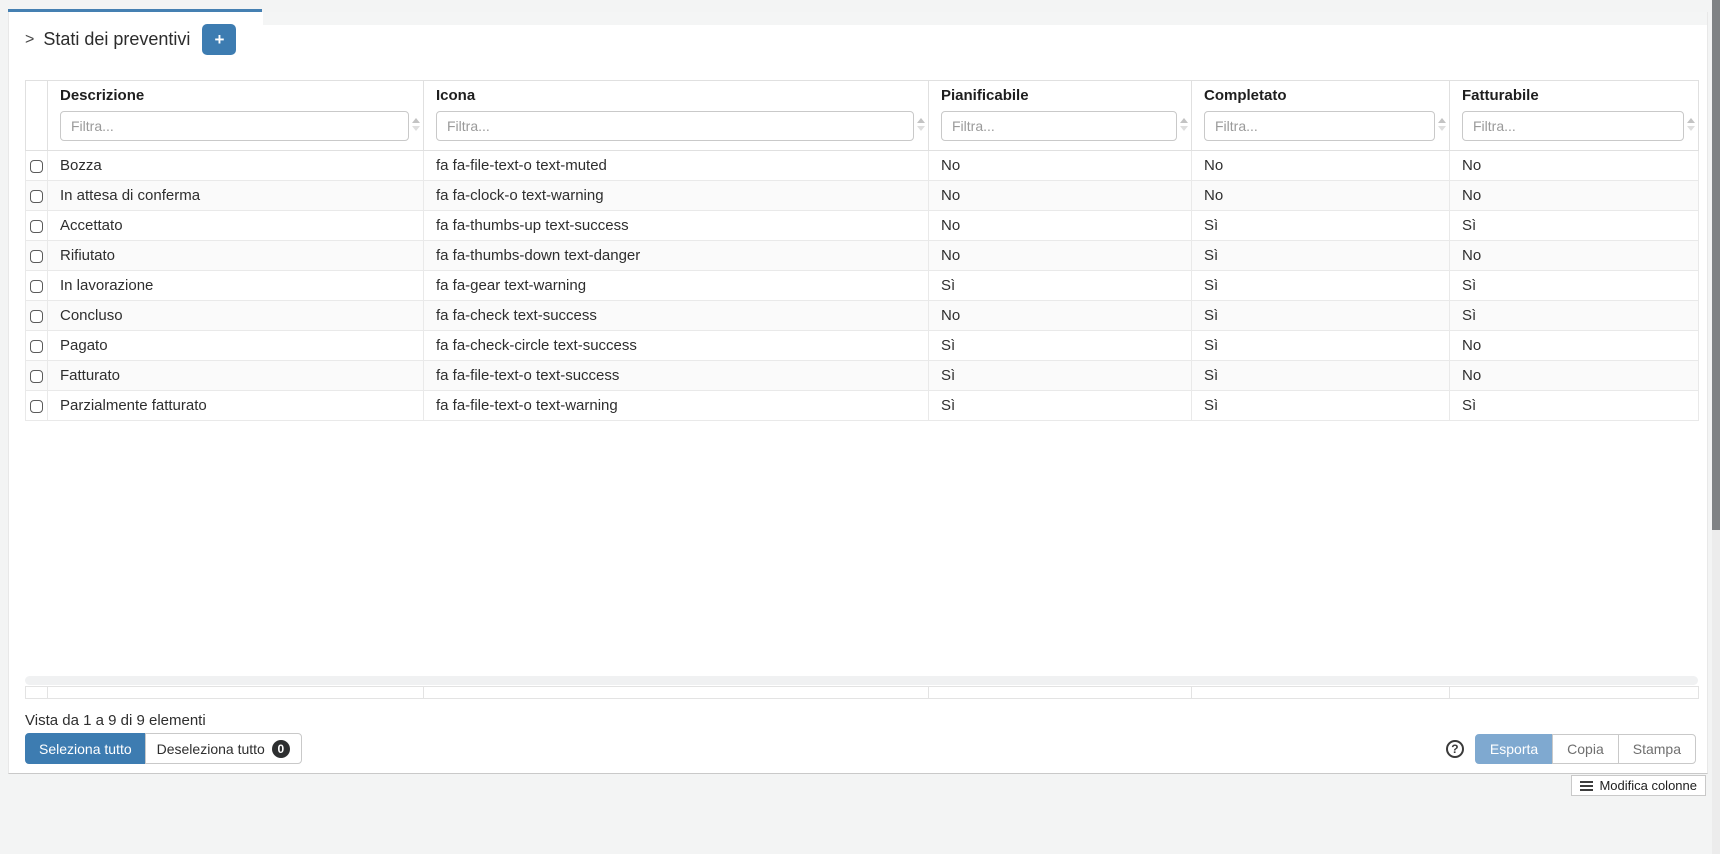 This screenshot has width=1720, height=854. I want to click on edit-columns-button: Modifica colonne, so click(1638, 785).